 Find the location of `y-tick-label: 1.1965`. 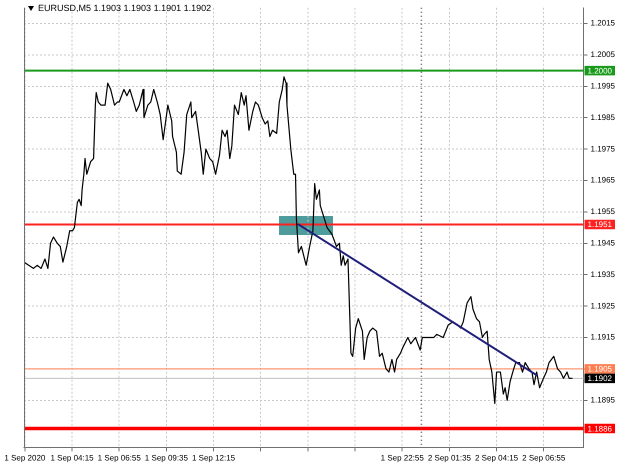

y-tick-label: 1.1965 is located at coordinates (603, 180).